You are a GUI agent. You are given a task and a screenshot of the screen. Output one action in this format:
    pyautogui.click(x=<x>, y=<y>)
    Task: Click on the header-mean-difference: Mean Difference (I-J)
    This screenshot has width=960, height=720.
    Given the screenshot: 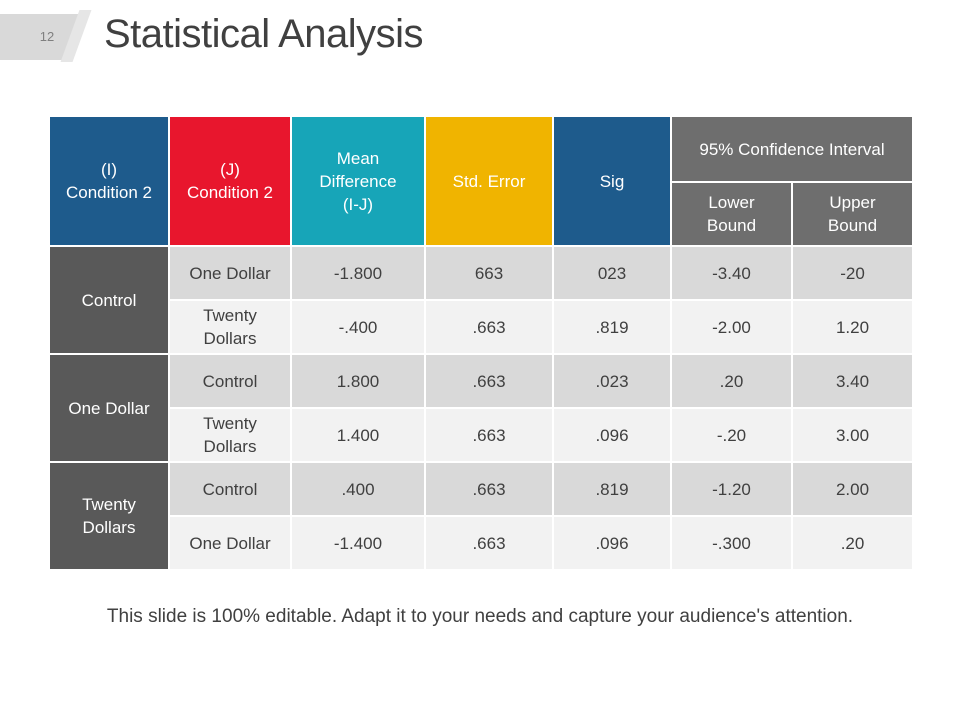 What is the action you would take?
    pyautogui.click(x=358, y=181)
    